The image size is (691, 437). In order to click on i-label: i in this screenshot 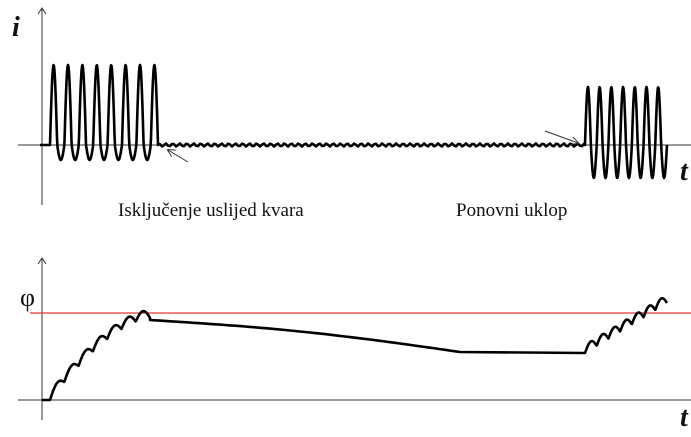, I will do `click(16, 27)`.